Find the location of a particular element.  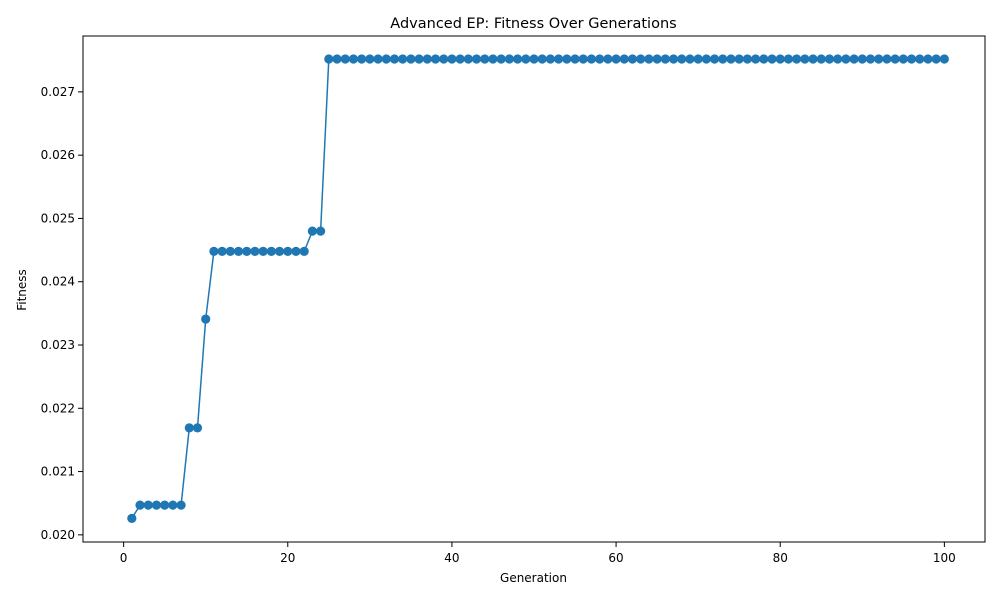

y-tick-label: 0.024 is located at coordinates (58, 282).